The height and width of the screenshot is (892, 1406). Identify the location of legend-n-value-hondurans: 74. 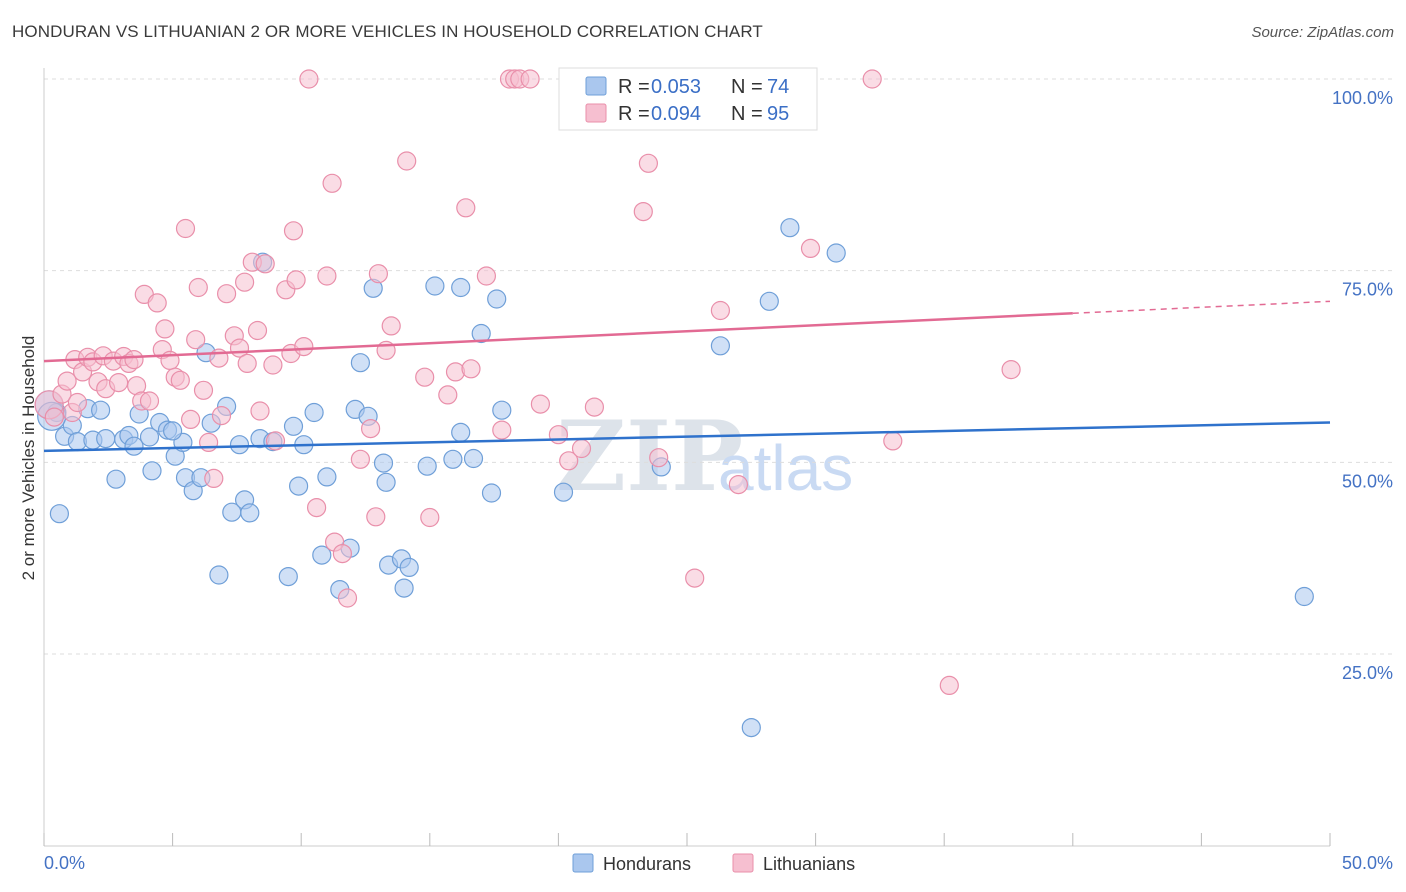
(778, 87).